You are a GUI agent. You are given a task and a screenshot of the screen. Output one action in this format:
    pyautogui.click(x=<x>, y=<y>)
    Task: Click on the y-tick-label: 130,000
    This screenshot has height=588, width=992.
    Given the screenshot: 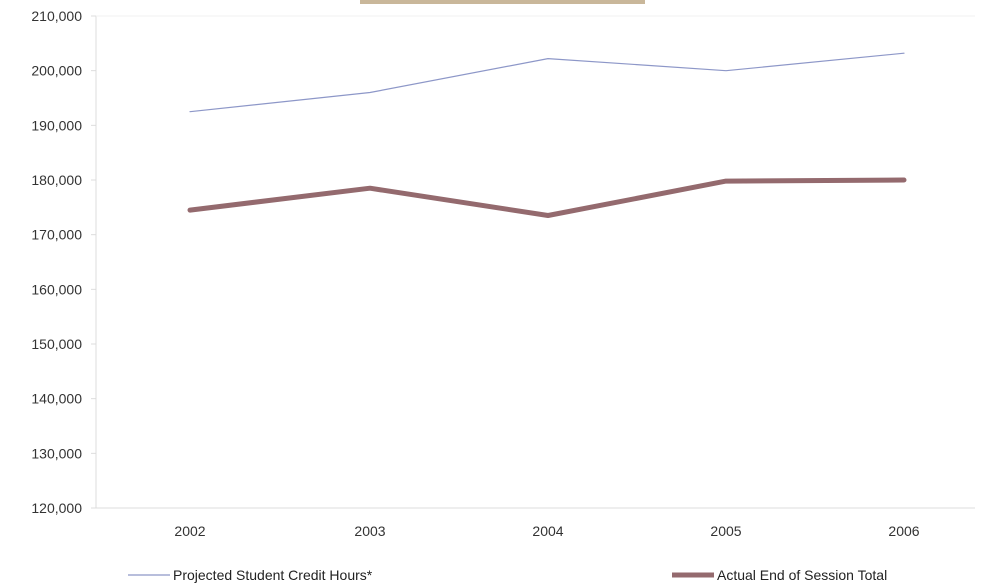 What is the action you would take?
    pyautogui.click(x=56, y=453)
    